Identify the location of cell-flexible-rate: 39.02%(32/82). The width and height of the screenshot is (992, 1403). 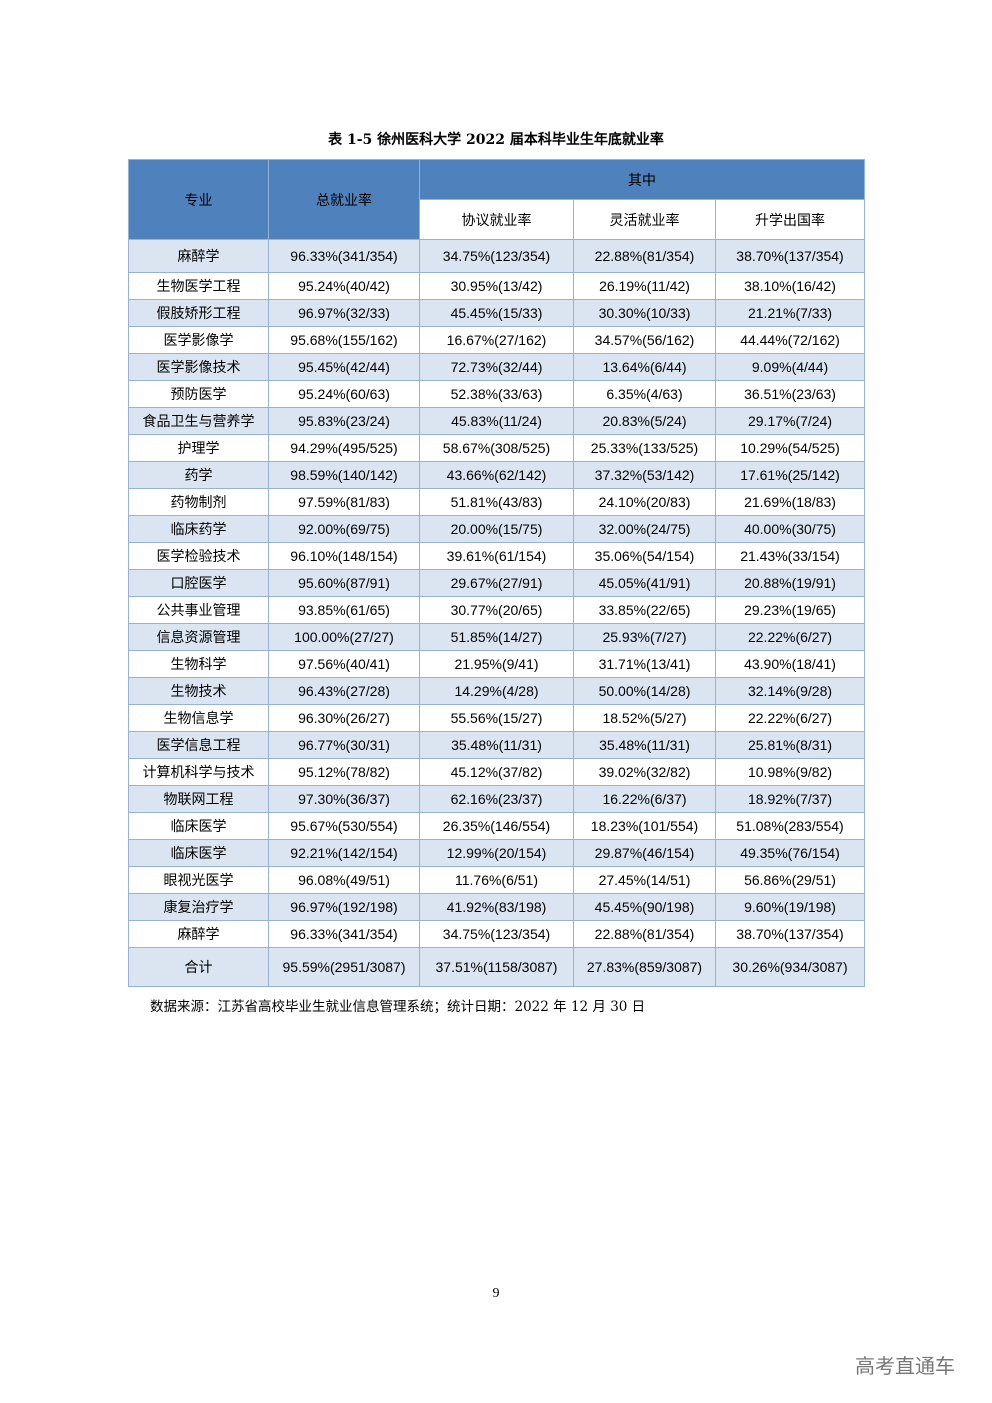
(644, 772).